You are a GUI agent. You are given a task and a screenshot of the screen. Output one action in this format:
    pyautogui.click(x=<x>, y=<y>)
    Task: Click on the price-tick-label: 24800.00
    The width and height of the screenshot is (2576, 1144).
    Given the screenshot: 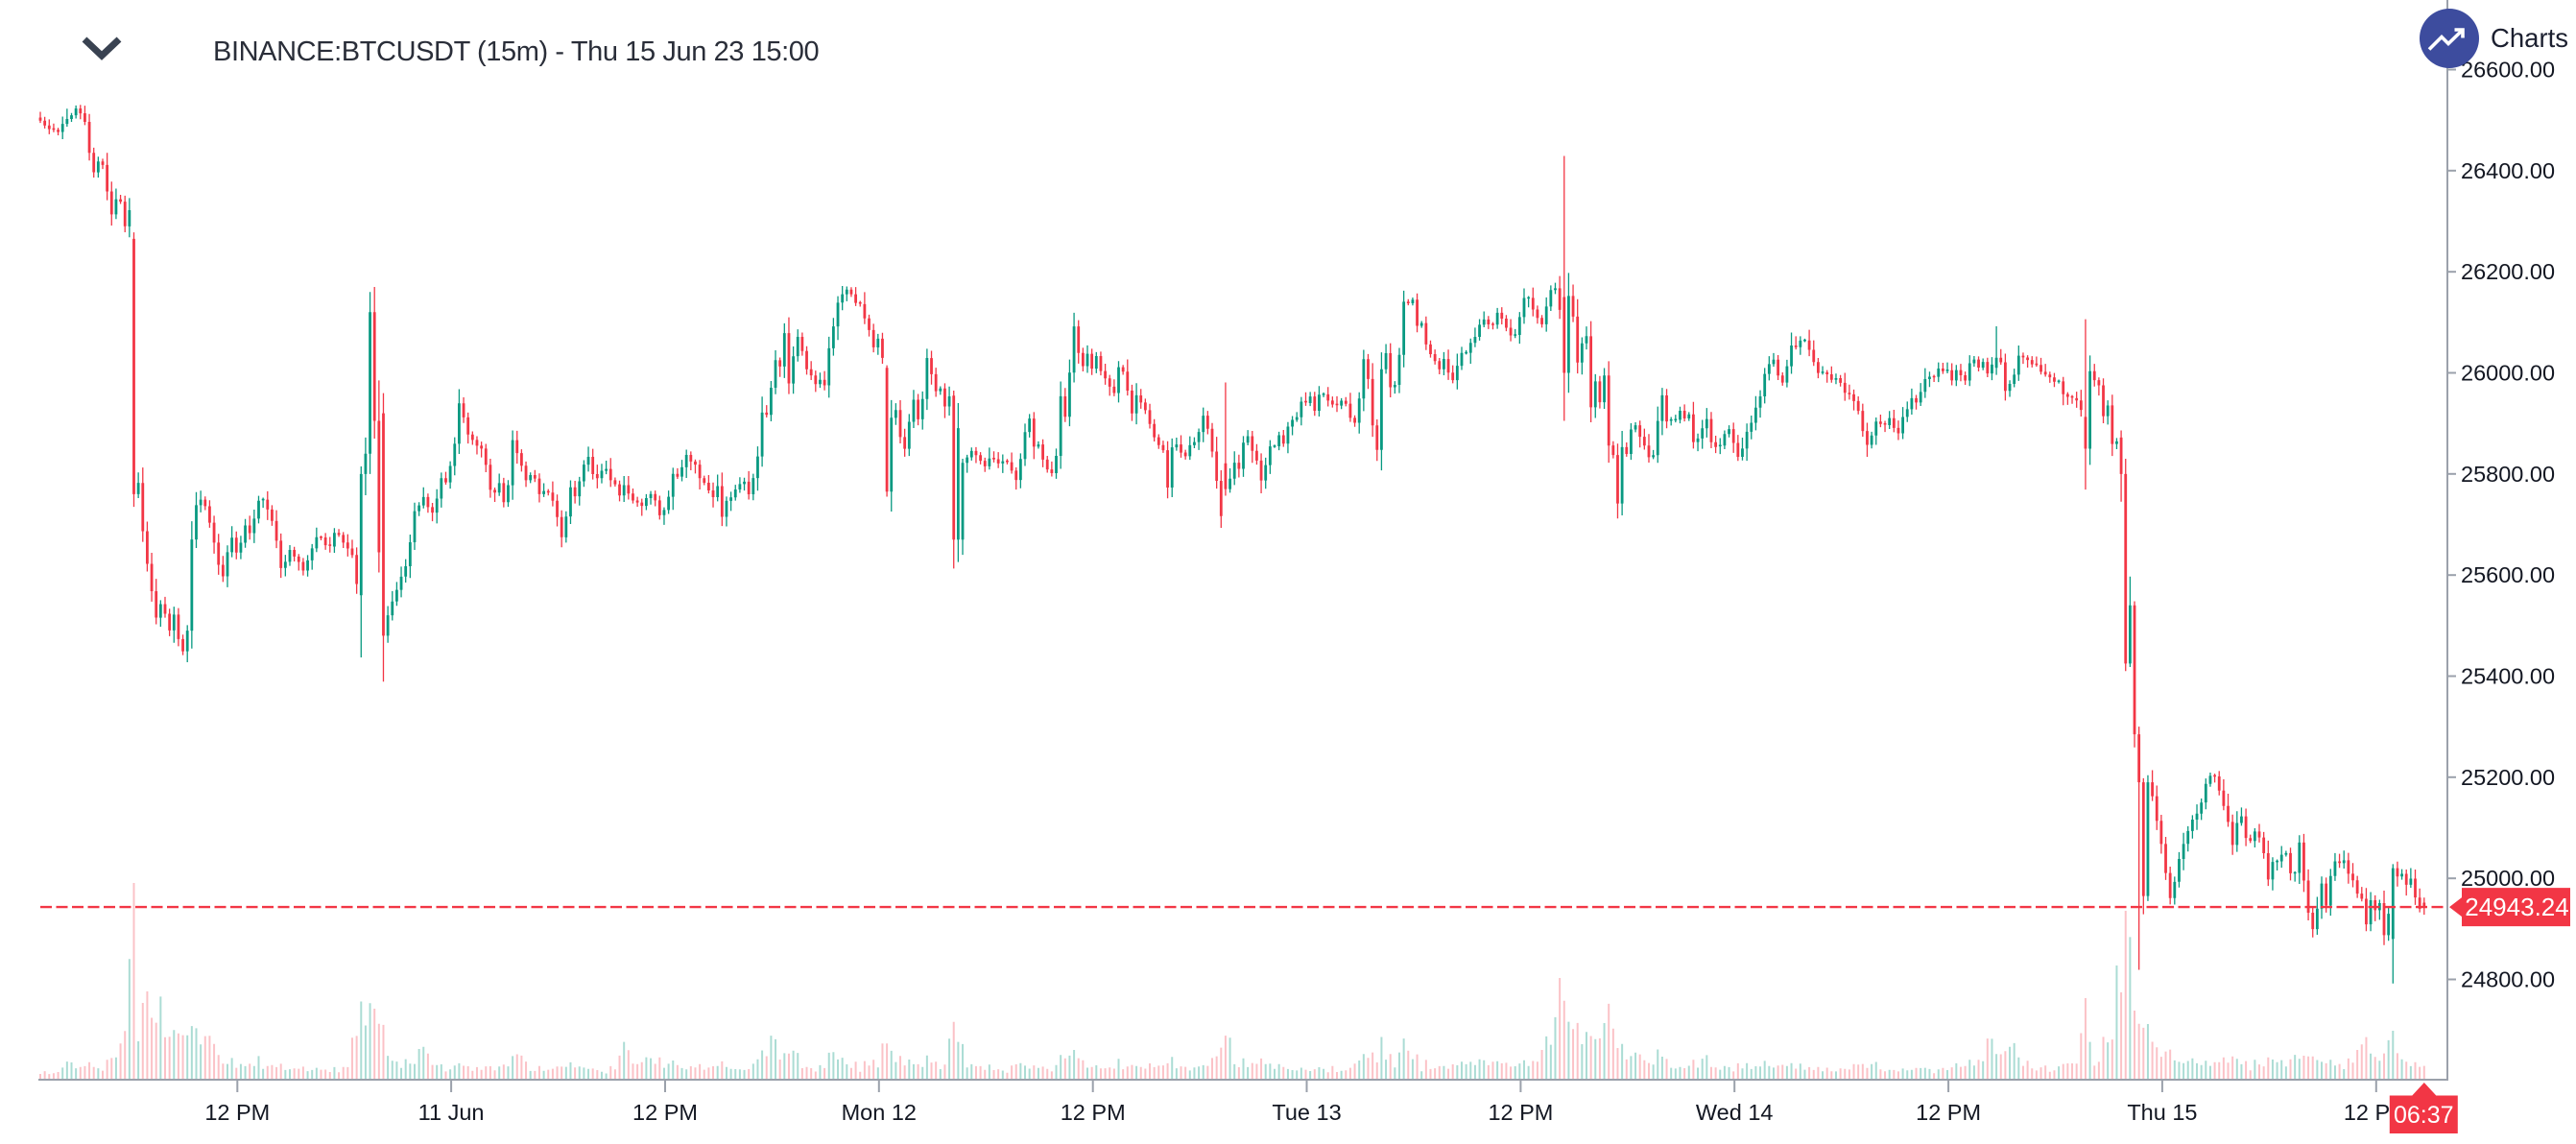 What is the action you would take?
    pyautogui.click(x=2508, y=979)
    